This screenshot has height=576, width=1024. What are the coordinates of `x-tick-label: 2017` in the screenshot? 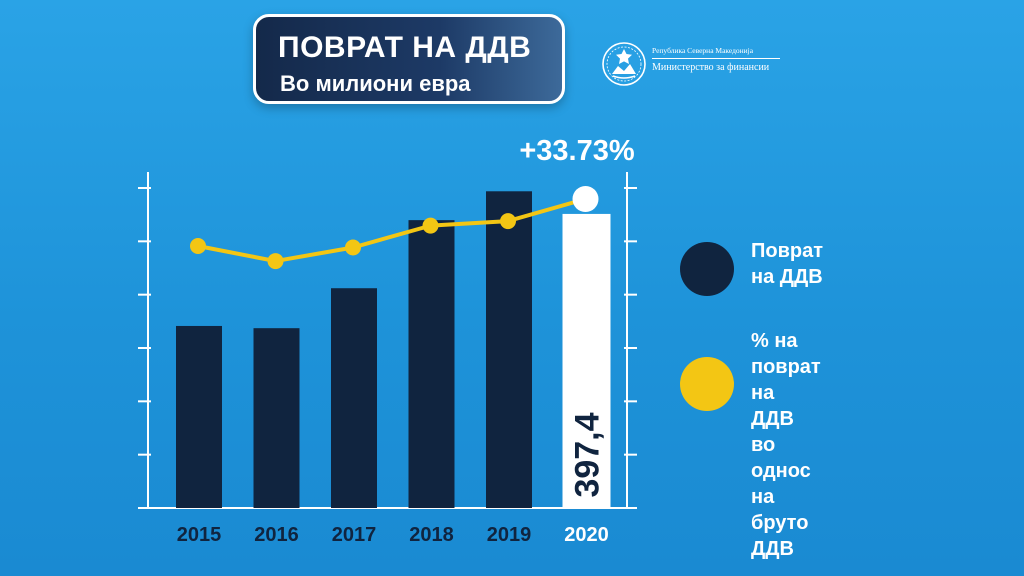 It's located at (354, 535).